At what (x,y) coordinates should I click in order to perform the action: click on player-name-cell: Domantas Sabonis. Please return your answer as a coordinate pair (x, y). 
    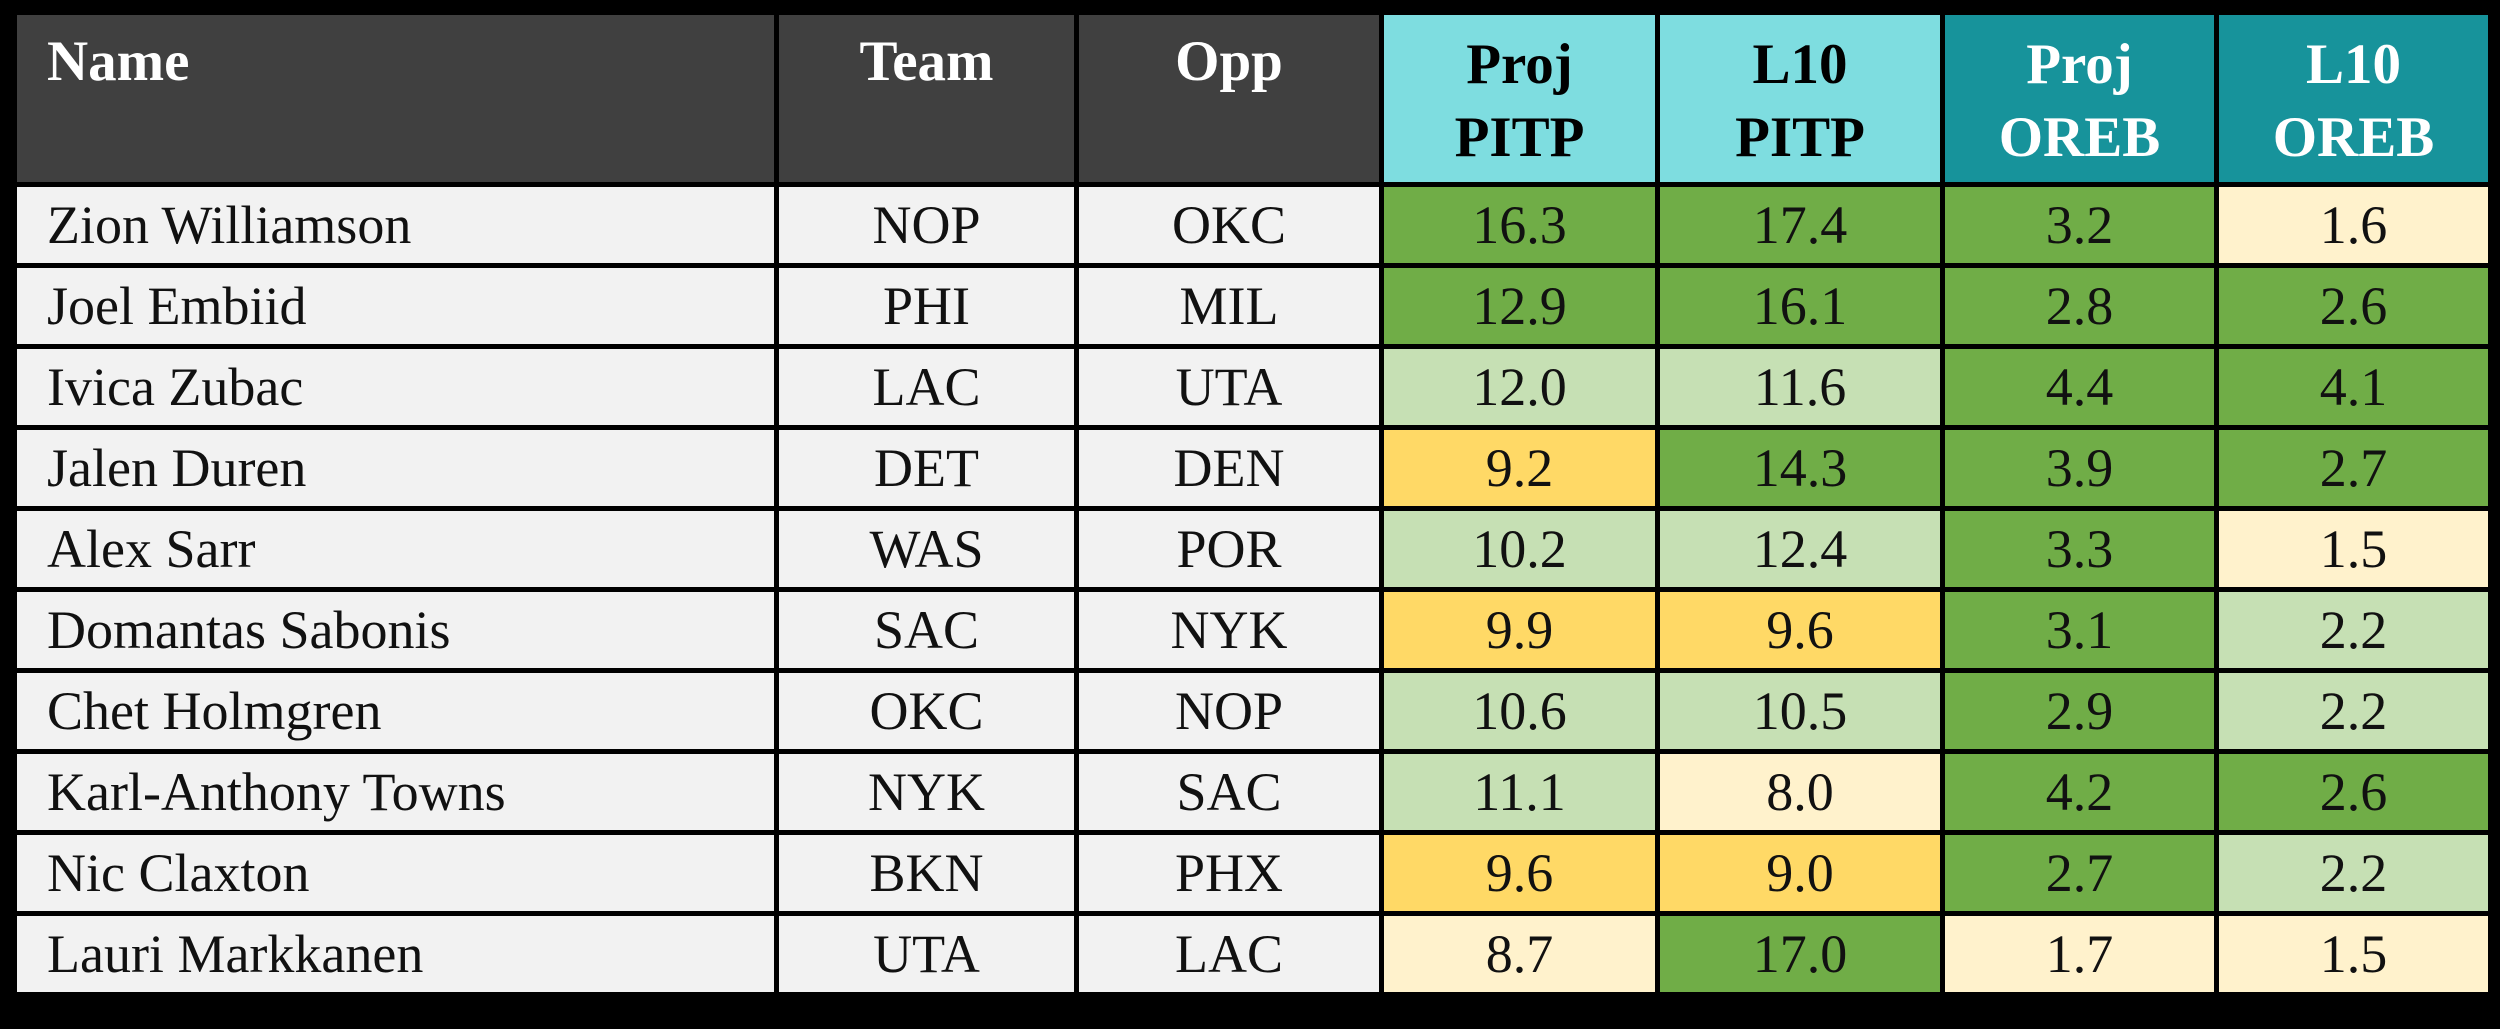
    Looking at the image, I should click on (395, 630).